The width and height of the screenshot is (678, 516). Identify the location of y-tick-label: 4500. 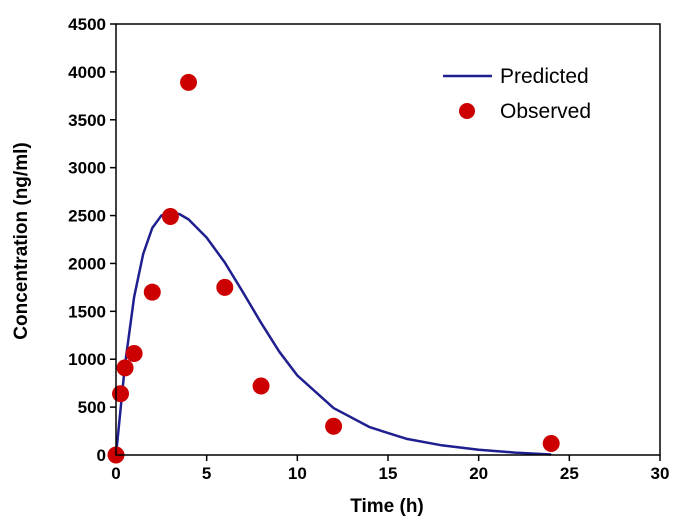
(87, 24).